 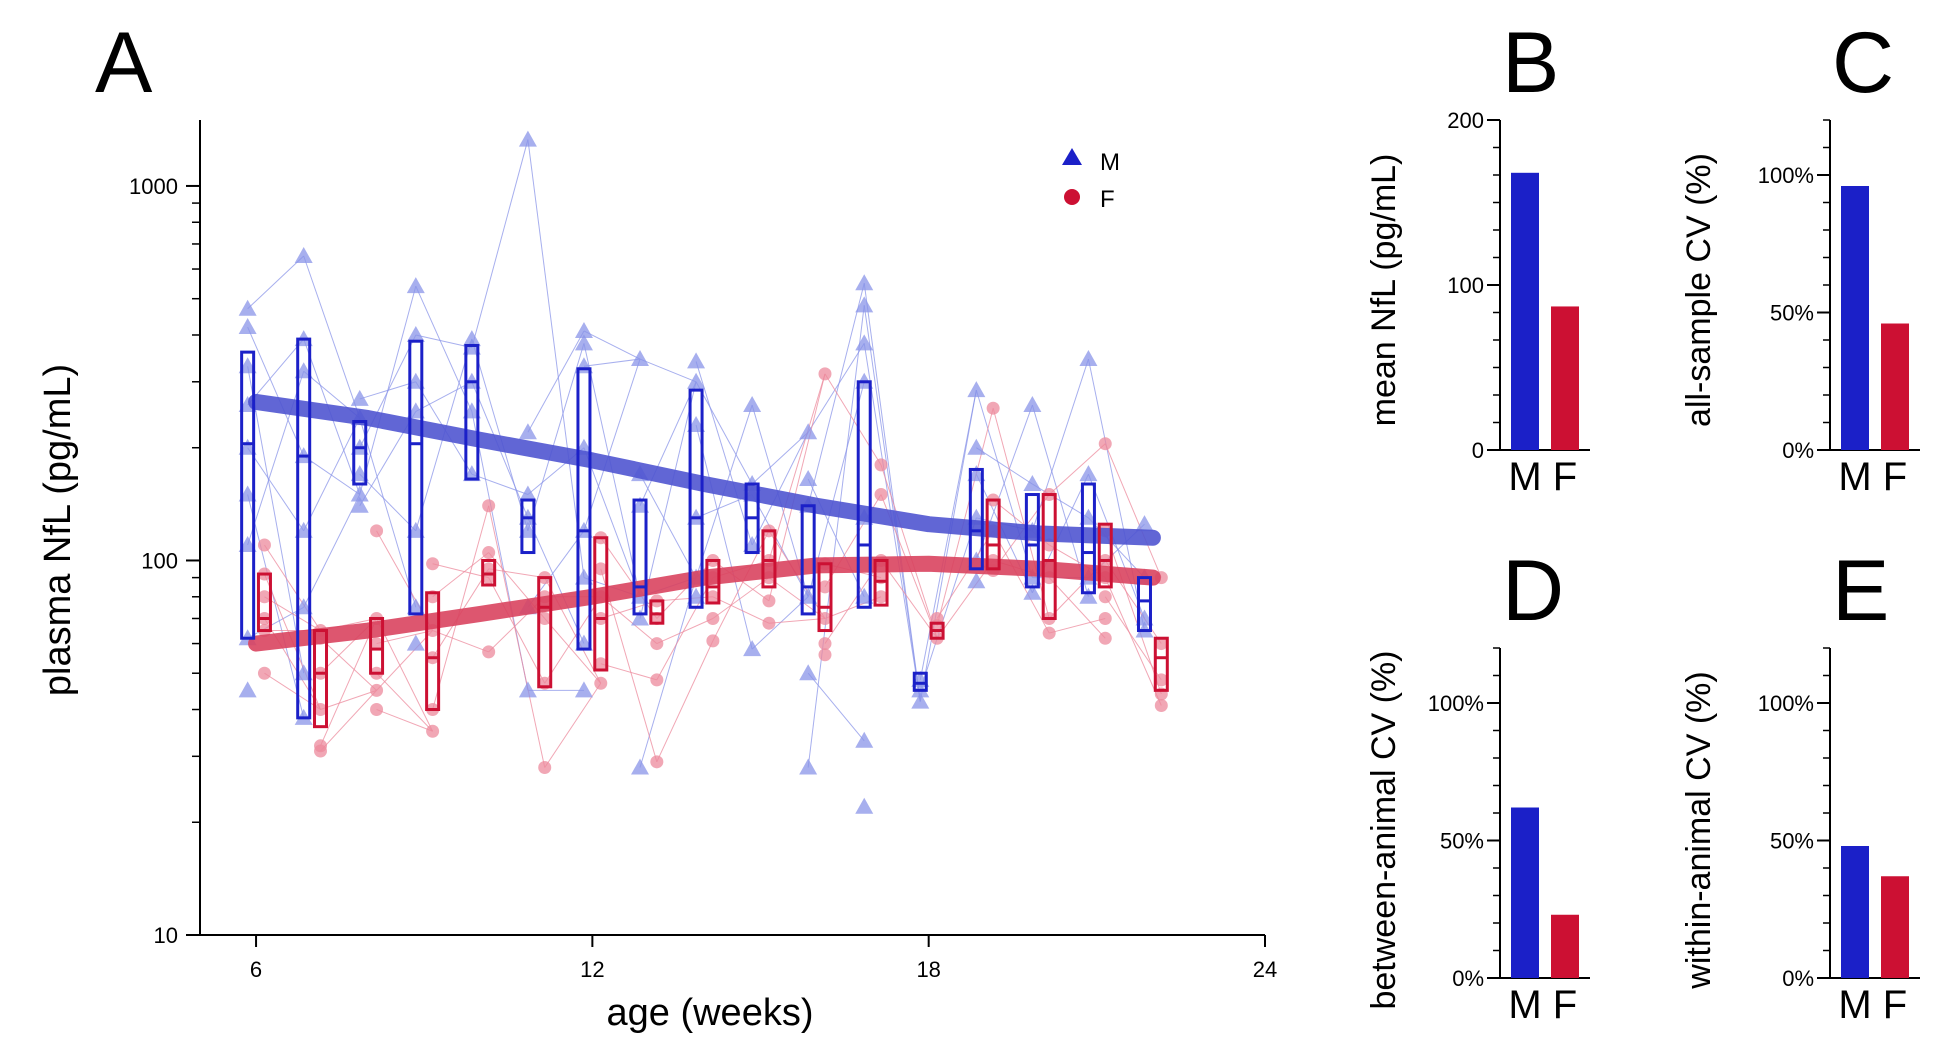 I want to click on panel-letter-b: B, so click(x=1530, y=63).